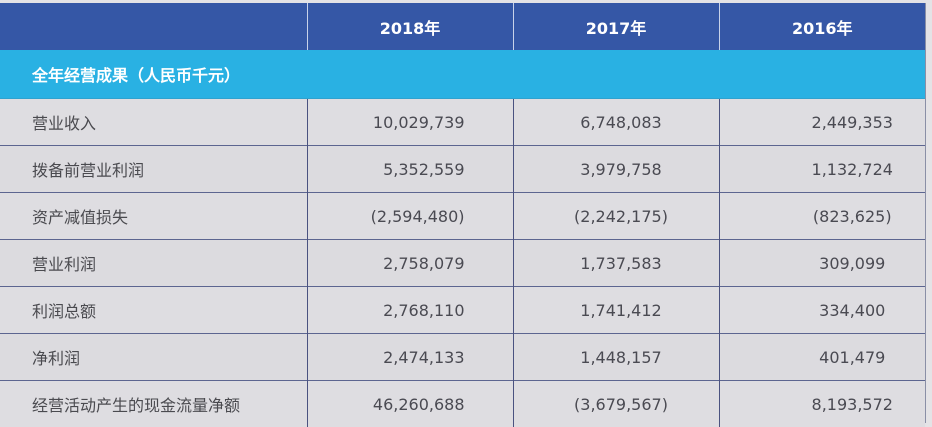  What do you see at coordinates (822, 404) in the screenshot?
I see `cell-2016: 8,193,572` at bounding box center [822, 404].